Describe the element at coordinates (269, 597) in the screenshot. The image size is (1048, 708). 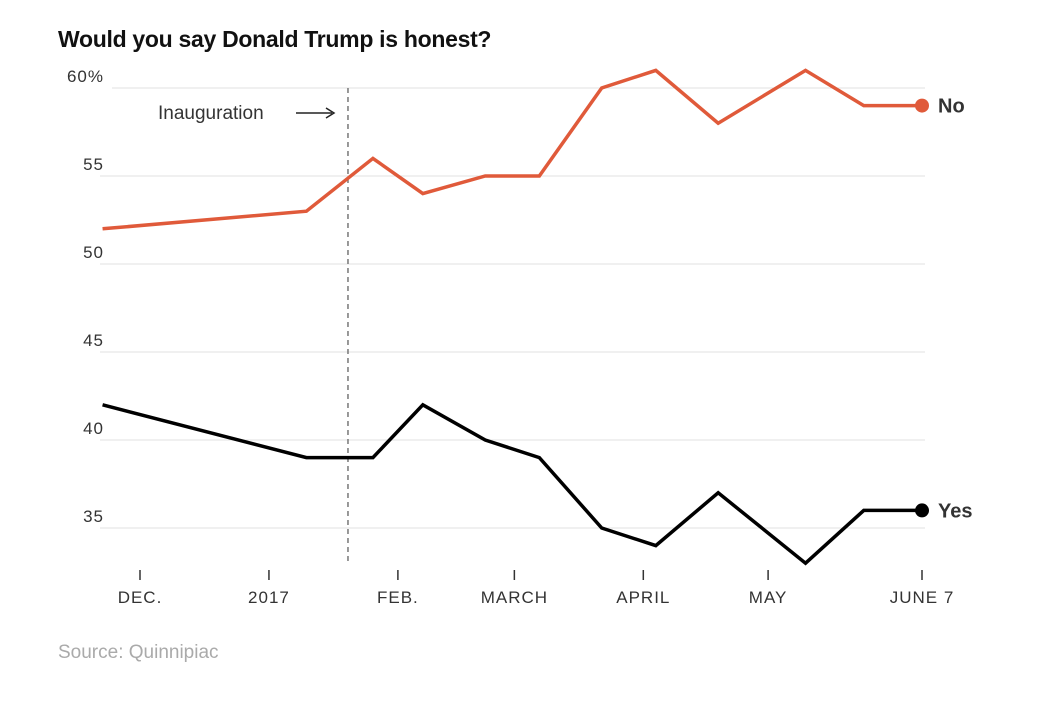
I see `x-tick-label: 2017` at that location.